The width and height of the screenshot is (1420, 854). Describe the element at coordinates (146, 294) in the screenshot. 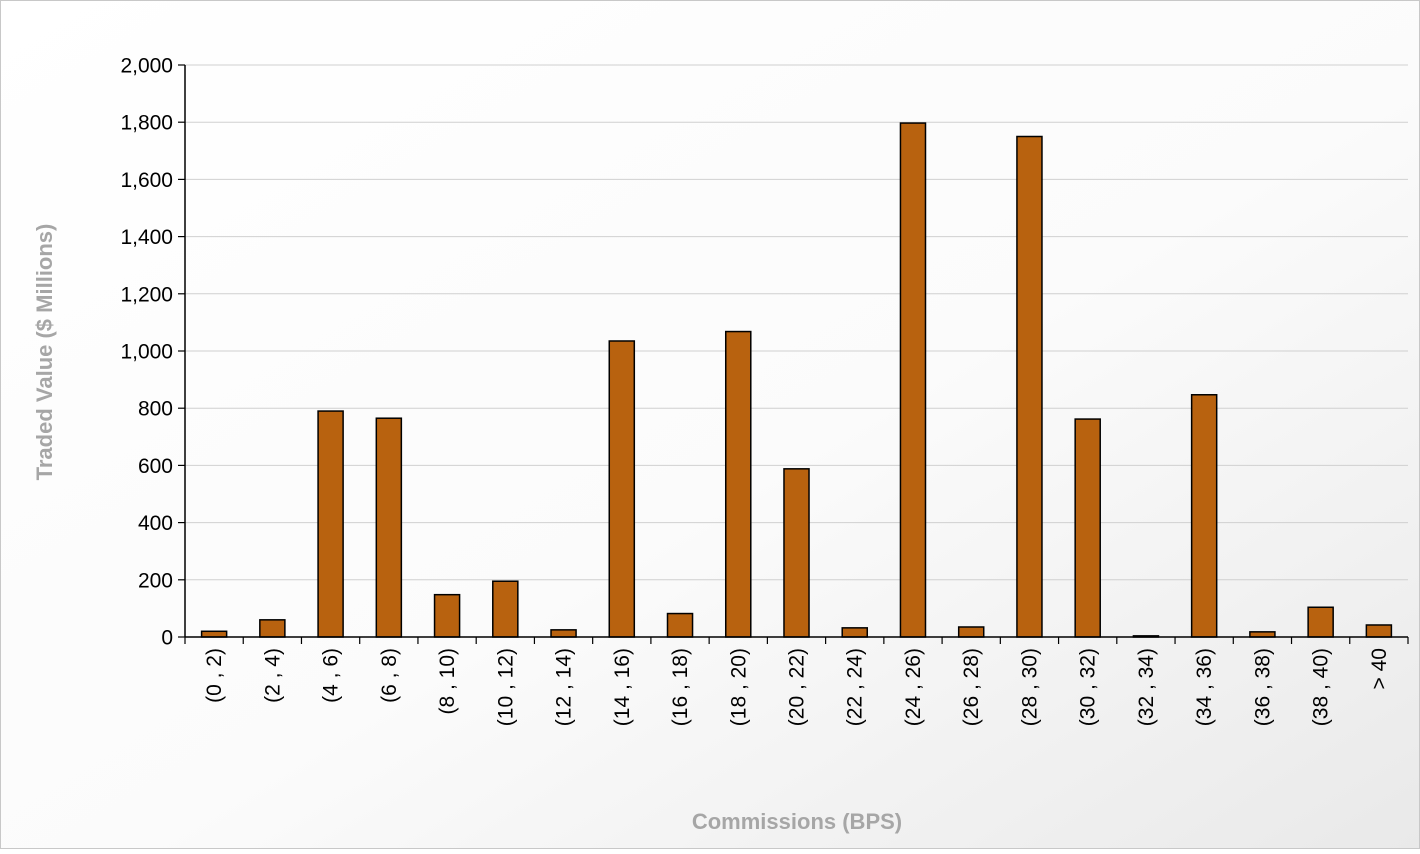

I see `y-tick-label: 1,200` at that location.